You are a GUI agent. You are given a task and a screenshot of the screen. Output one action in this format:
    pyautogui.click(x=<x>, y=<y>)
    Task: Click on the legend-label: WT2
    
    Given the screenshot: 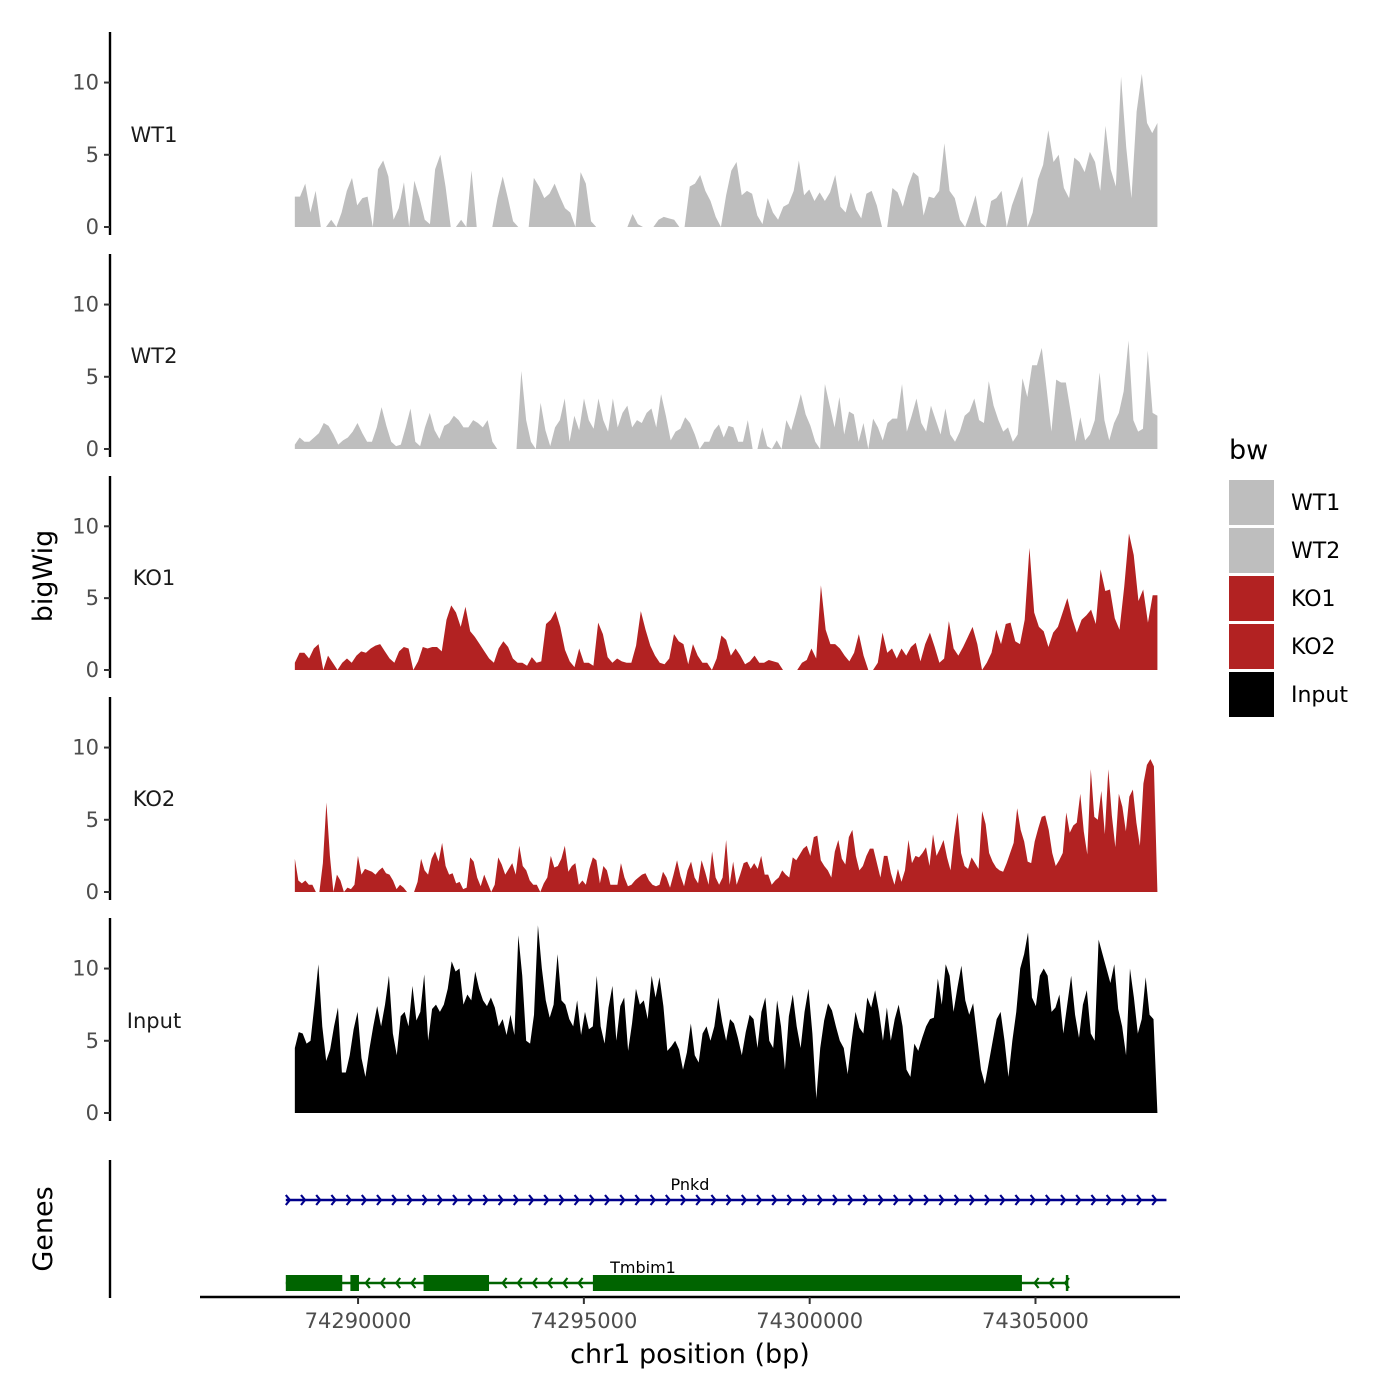 What is the action you would take?
    pyautogui.click(x=1315, y=551)
    